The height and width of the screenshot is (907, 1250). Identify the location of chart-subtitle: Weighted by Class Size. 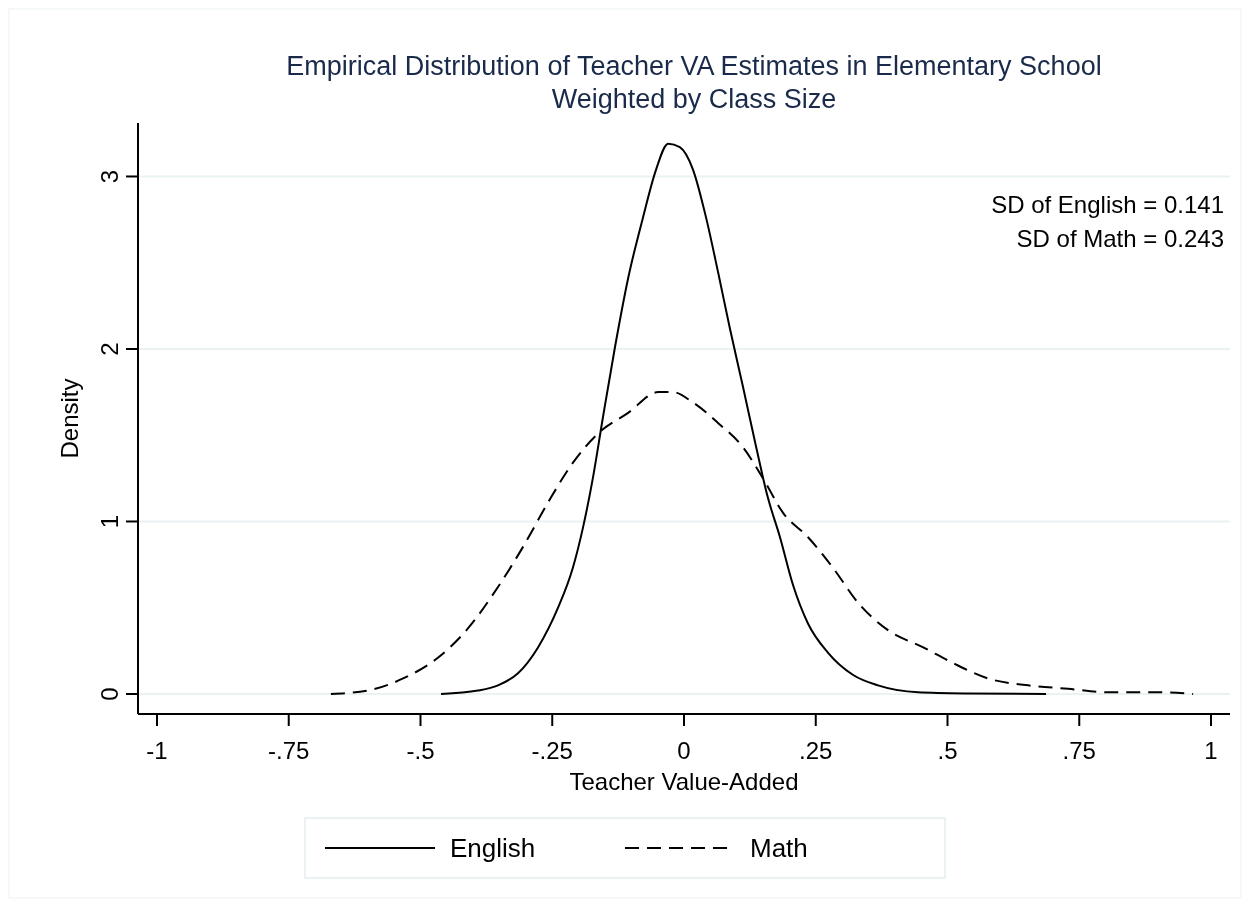
(694, 99).